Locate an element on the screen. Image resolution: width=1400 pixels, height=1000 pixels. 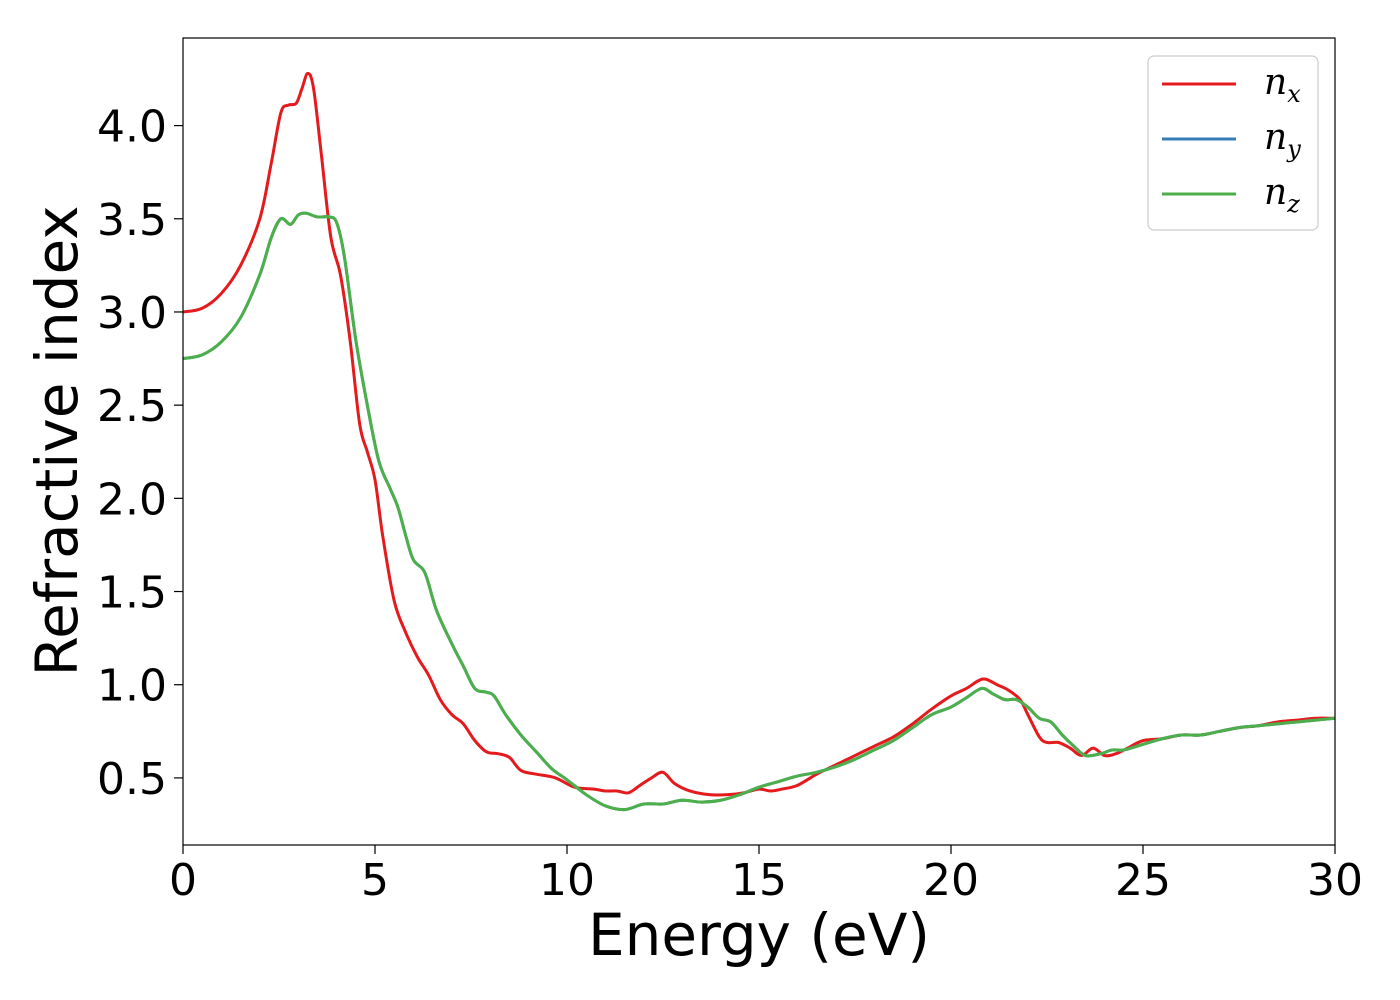
x-tick-label: 20 is located at coordinates (951, 880).